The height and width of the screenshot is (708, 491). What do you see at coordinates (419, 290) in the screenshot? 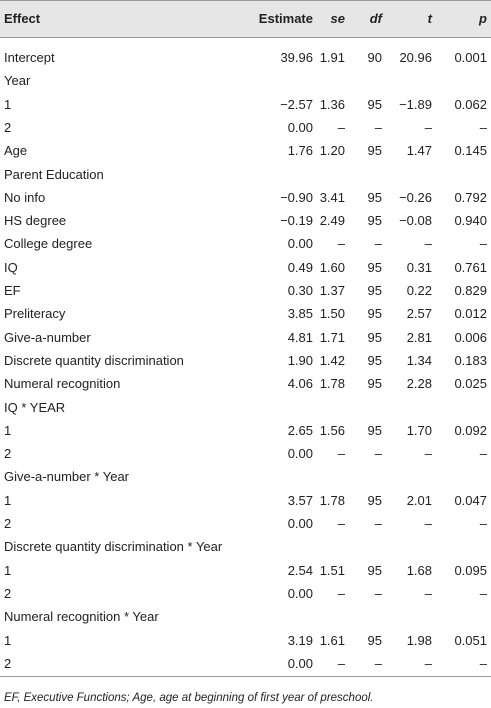
I see `cell-value: 0.22` at bounding box center [419, 290].